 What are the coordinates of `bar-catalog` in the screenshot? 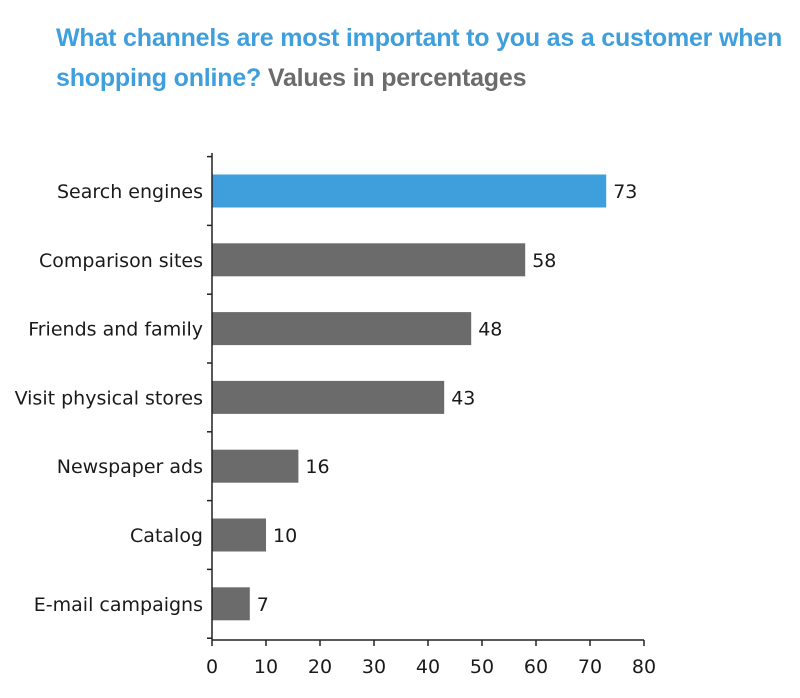 It's located at (239, 535).